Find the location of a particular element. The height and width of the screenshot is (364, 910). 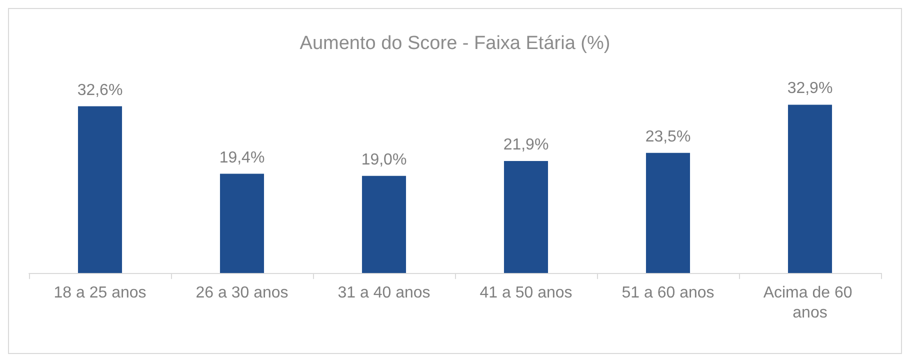

x-tick-label: Acima de 60 anos is located at coordinates (810, 303).